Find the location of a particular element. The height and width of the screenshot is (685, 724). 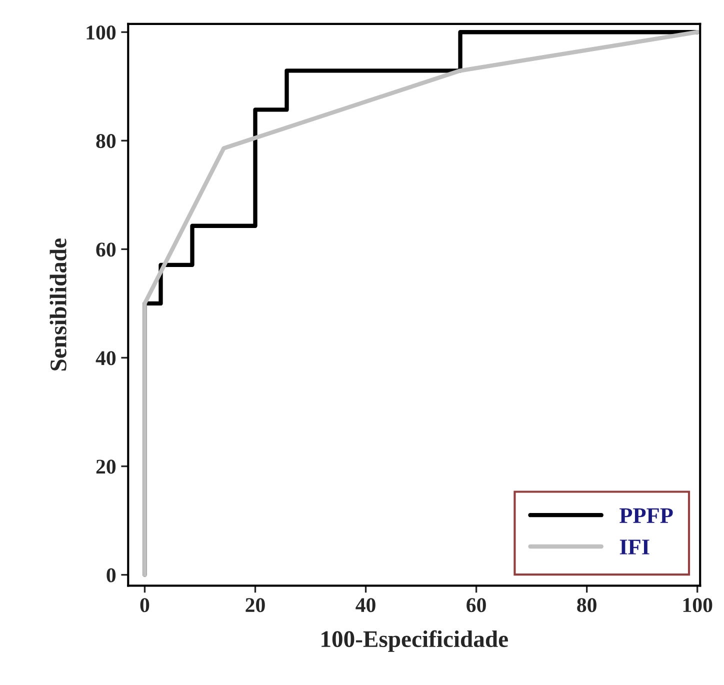

y-tick-label: 60 is located at coordinates (106, 249).